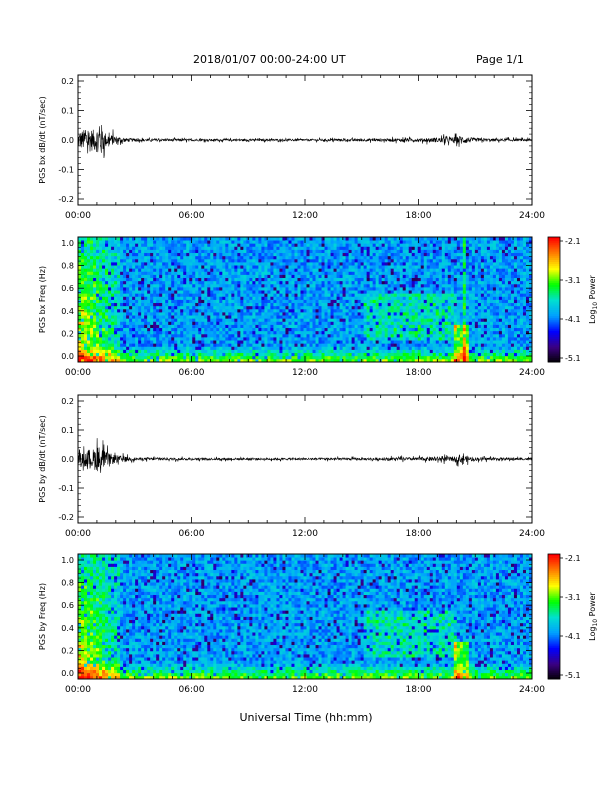 The height and width of the screenshot is (792, 612). Describe the element at coordinates (306, 717) in the screenshot. I see `x-axis-title: Universal Time (hh:mm)` at that location.